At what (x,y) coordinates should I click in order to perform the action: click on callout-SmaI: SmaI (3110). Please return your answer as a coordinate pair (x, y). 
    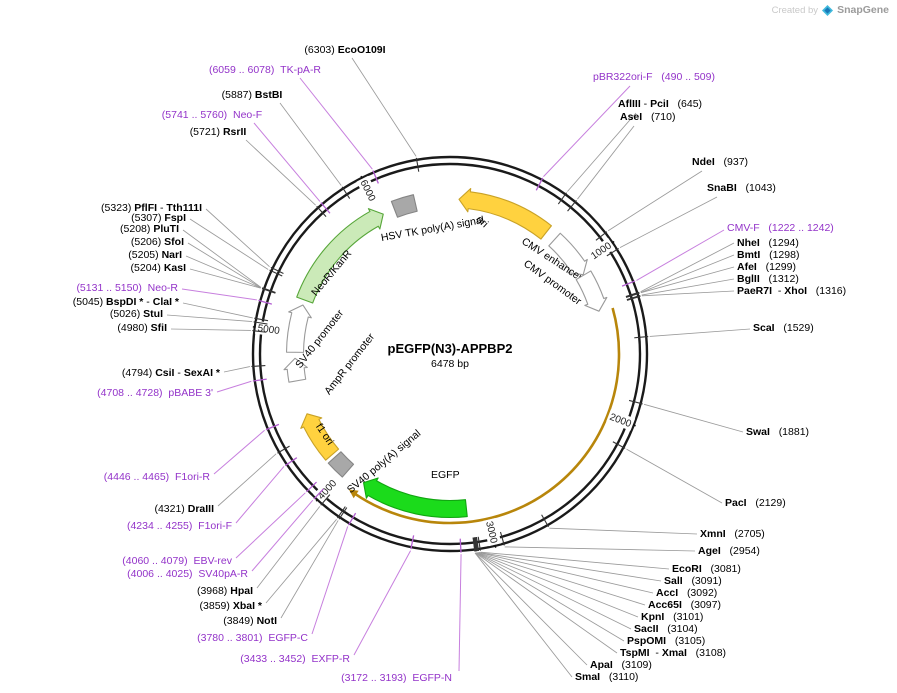
    Looking at the image, I should click on (555, 610).